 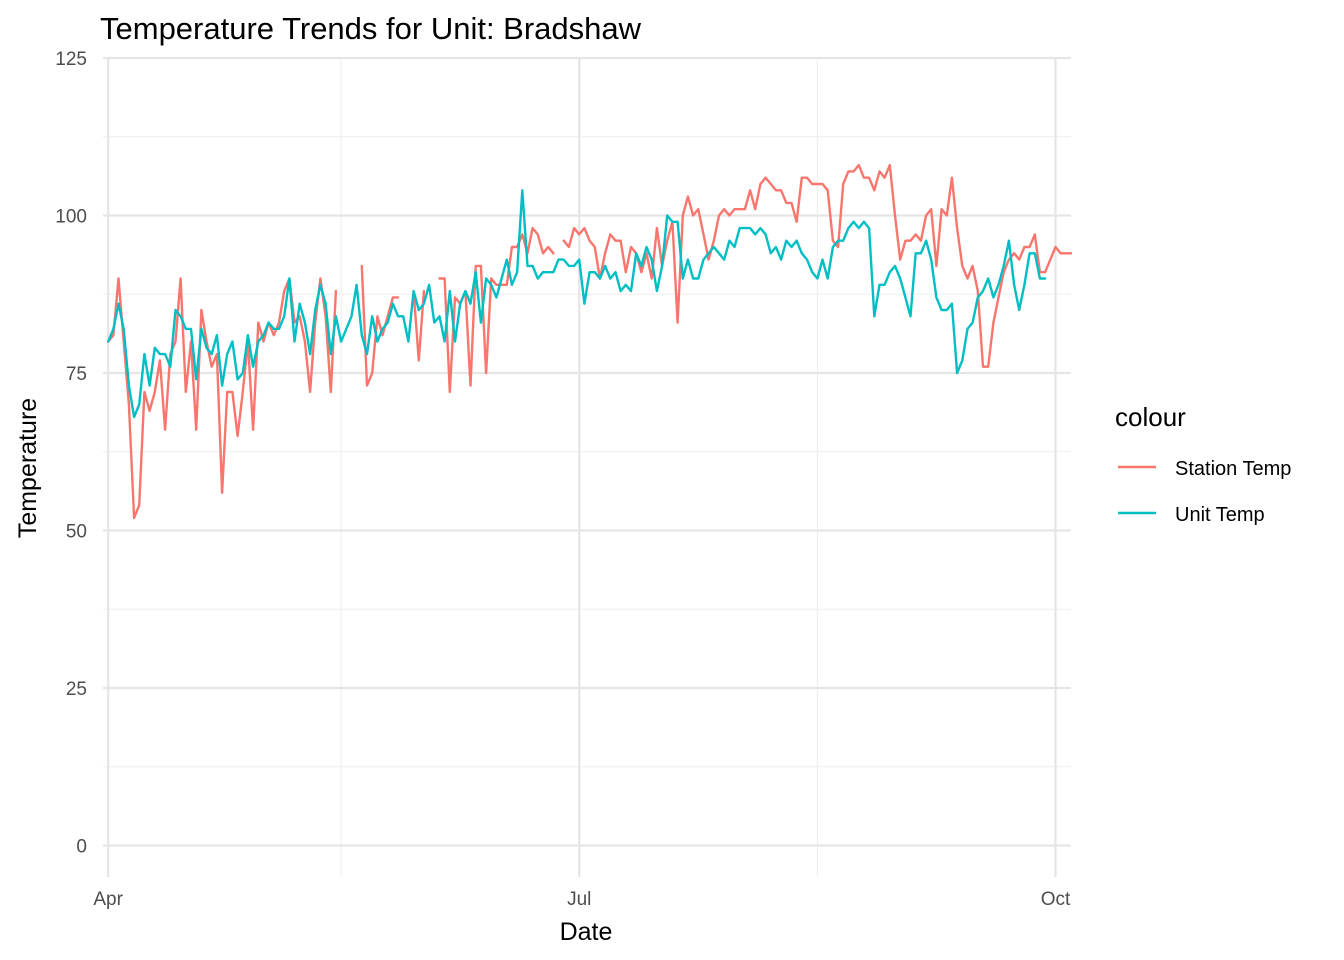 I want to click on y-tick-label-0: 0, so click(x=81, y=847).